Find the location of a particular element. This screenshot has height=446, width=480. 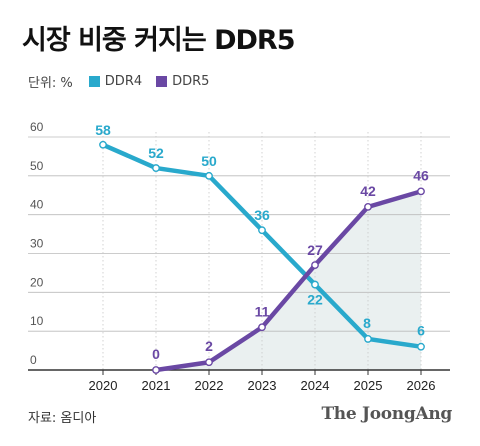

legend-swatch-ddr5 is located at coordinates (162, 81).